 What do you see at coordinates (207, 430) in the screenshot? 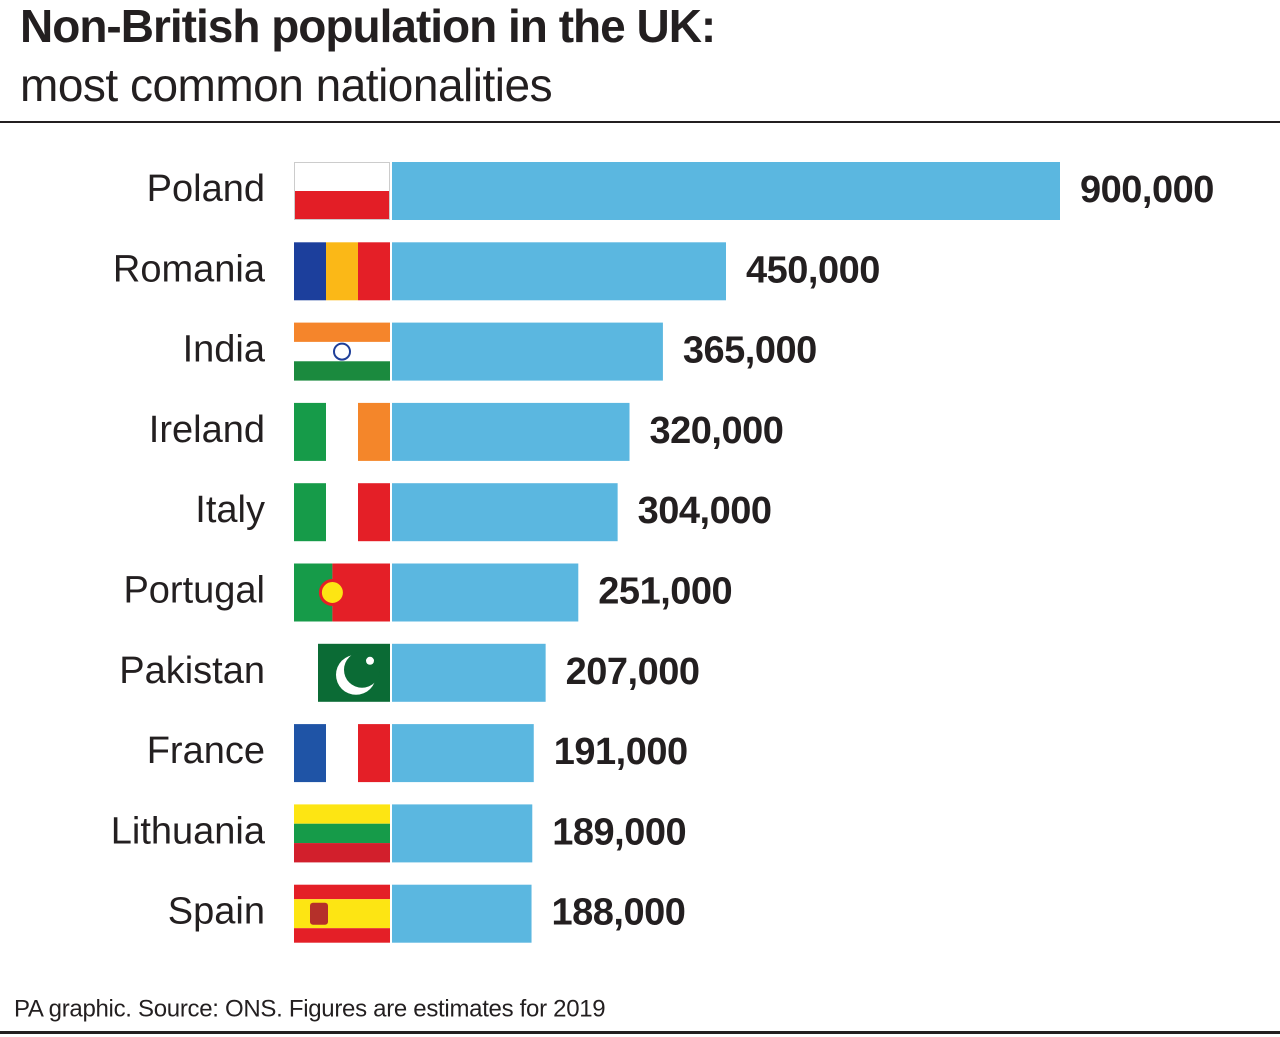
I see `category-label: Ireland` at bounding box center [207, 430].